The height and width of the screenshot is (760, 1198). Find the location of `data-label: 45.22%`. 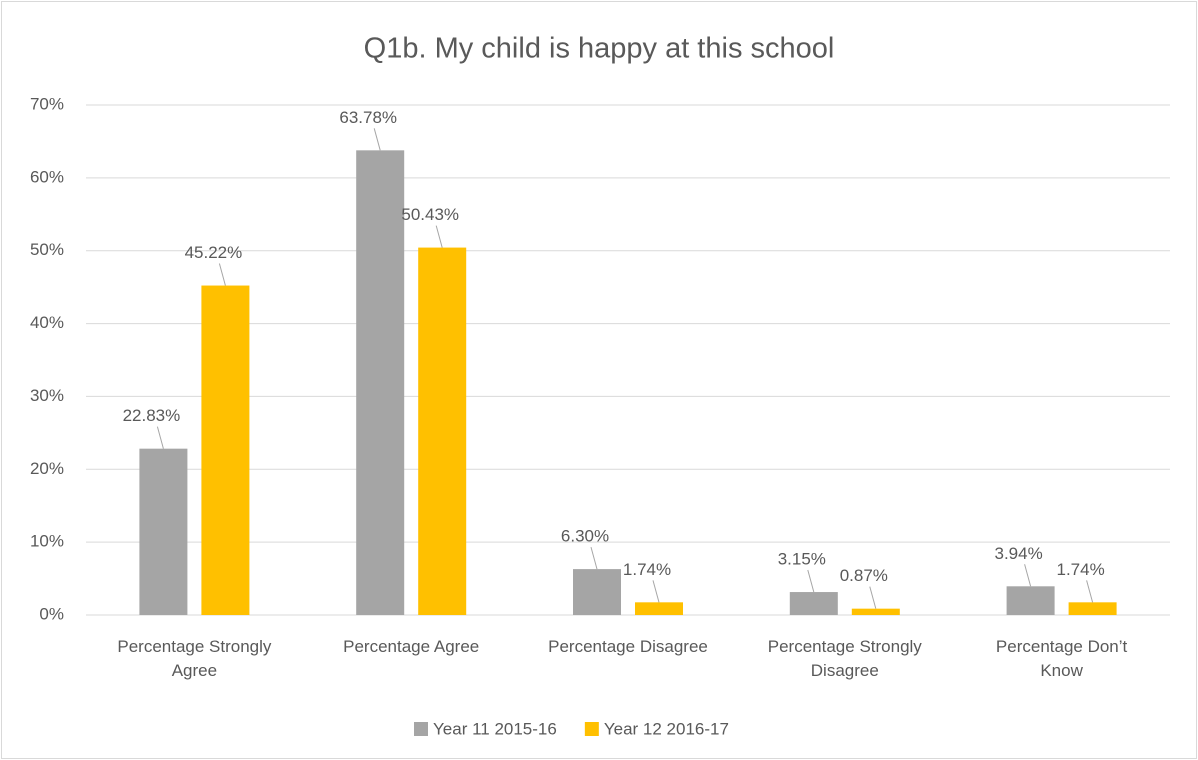

data-label: 45.22% is located at coordinates (214, 252).